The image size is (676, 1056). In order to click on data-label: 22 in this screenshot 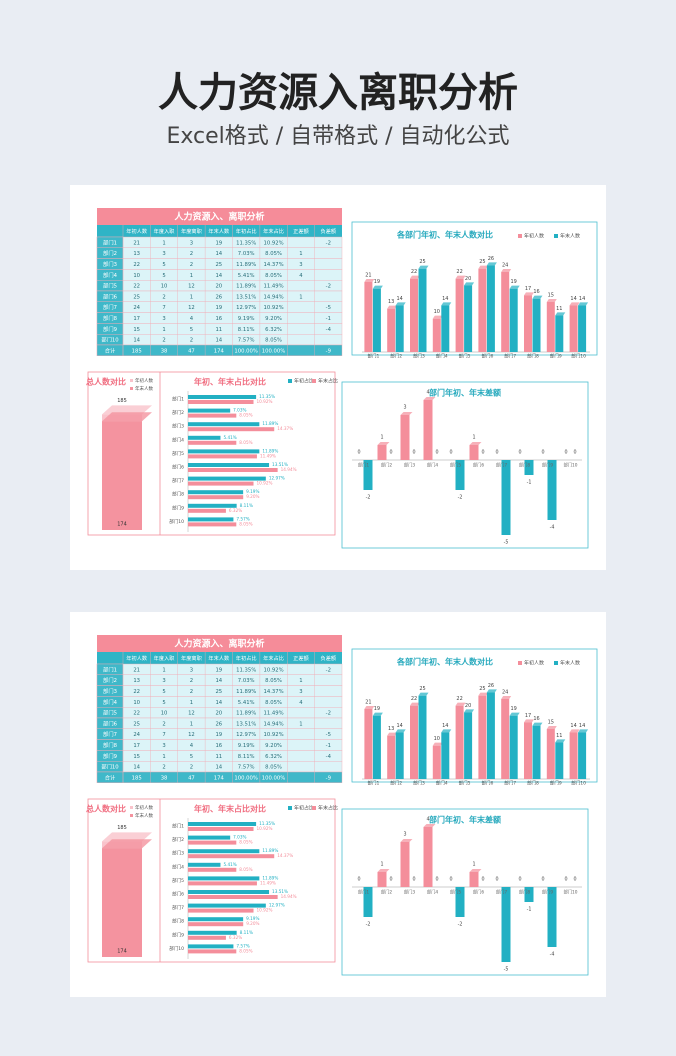, I will do `click(459, 699)`.